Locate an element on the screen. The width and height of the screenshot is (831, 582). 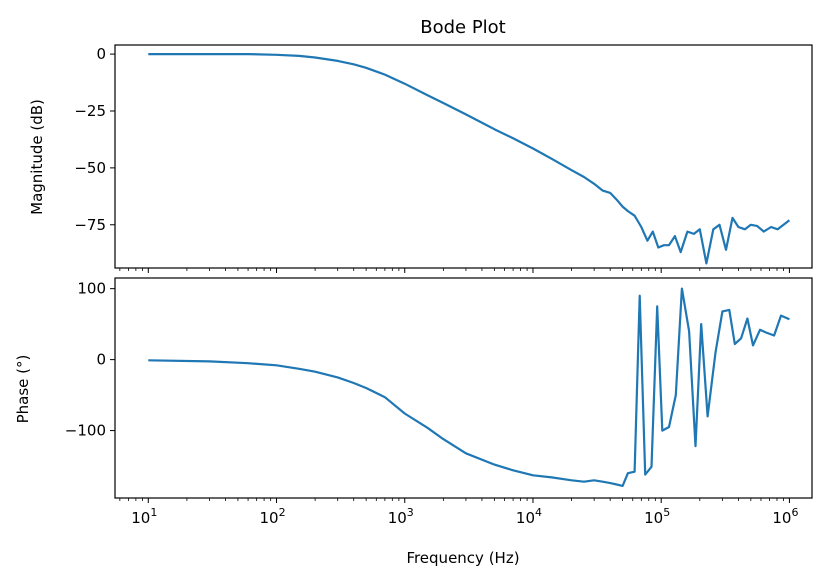
phase-y-axis-label: Phase (°) is located at coordinates (23, 389).